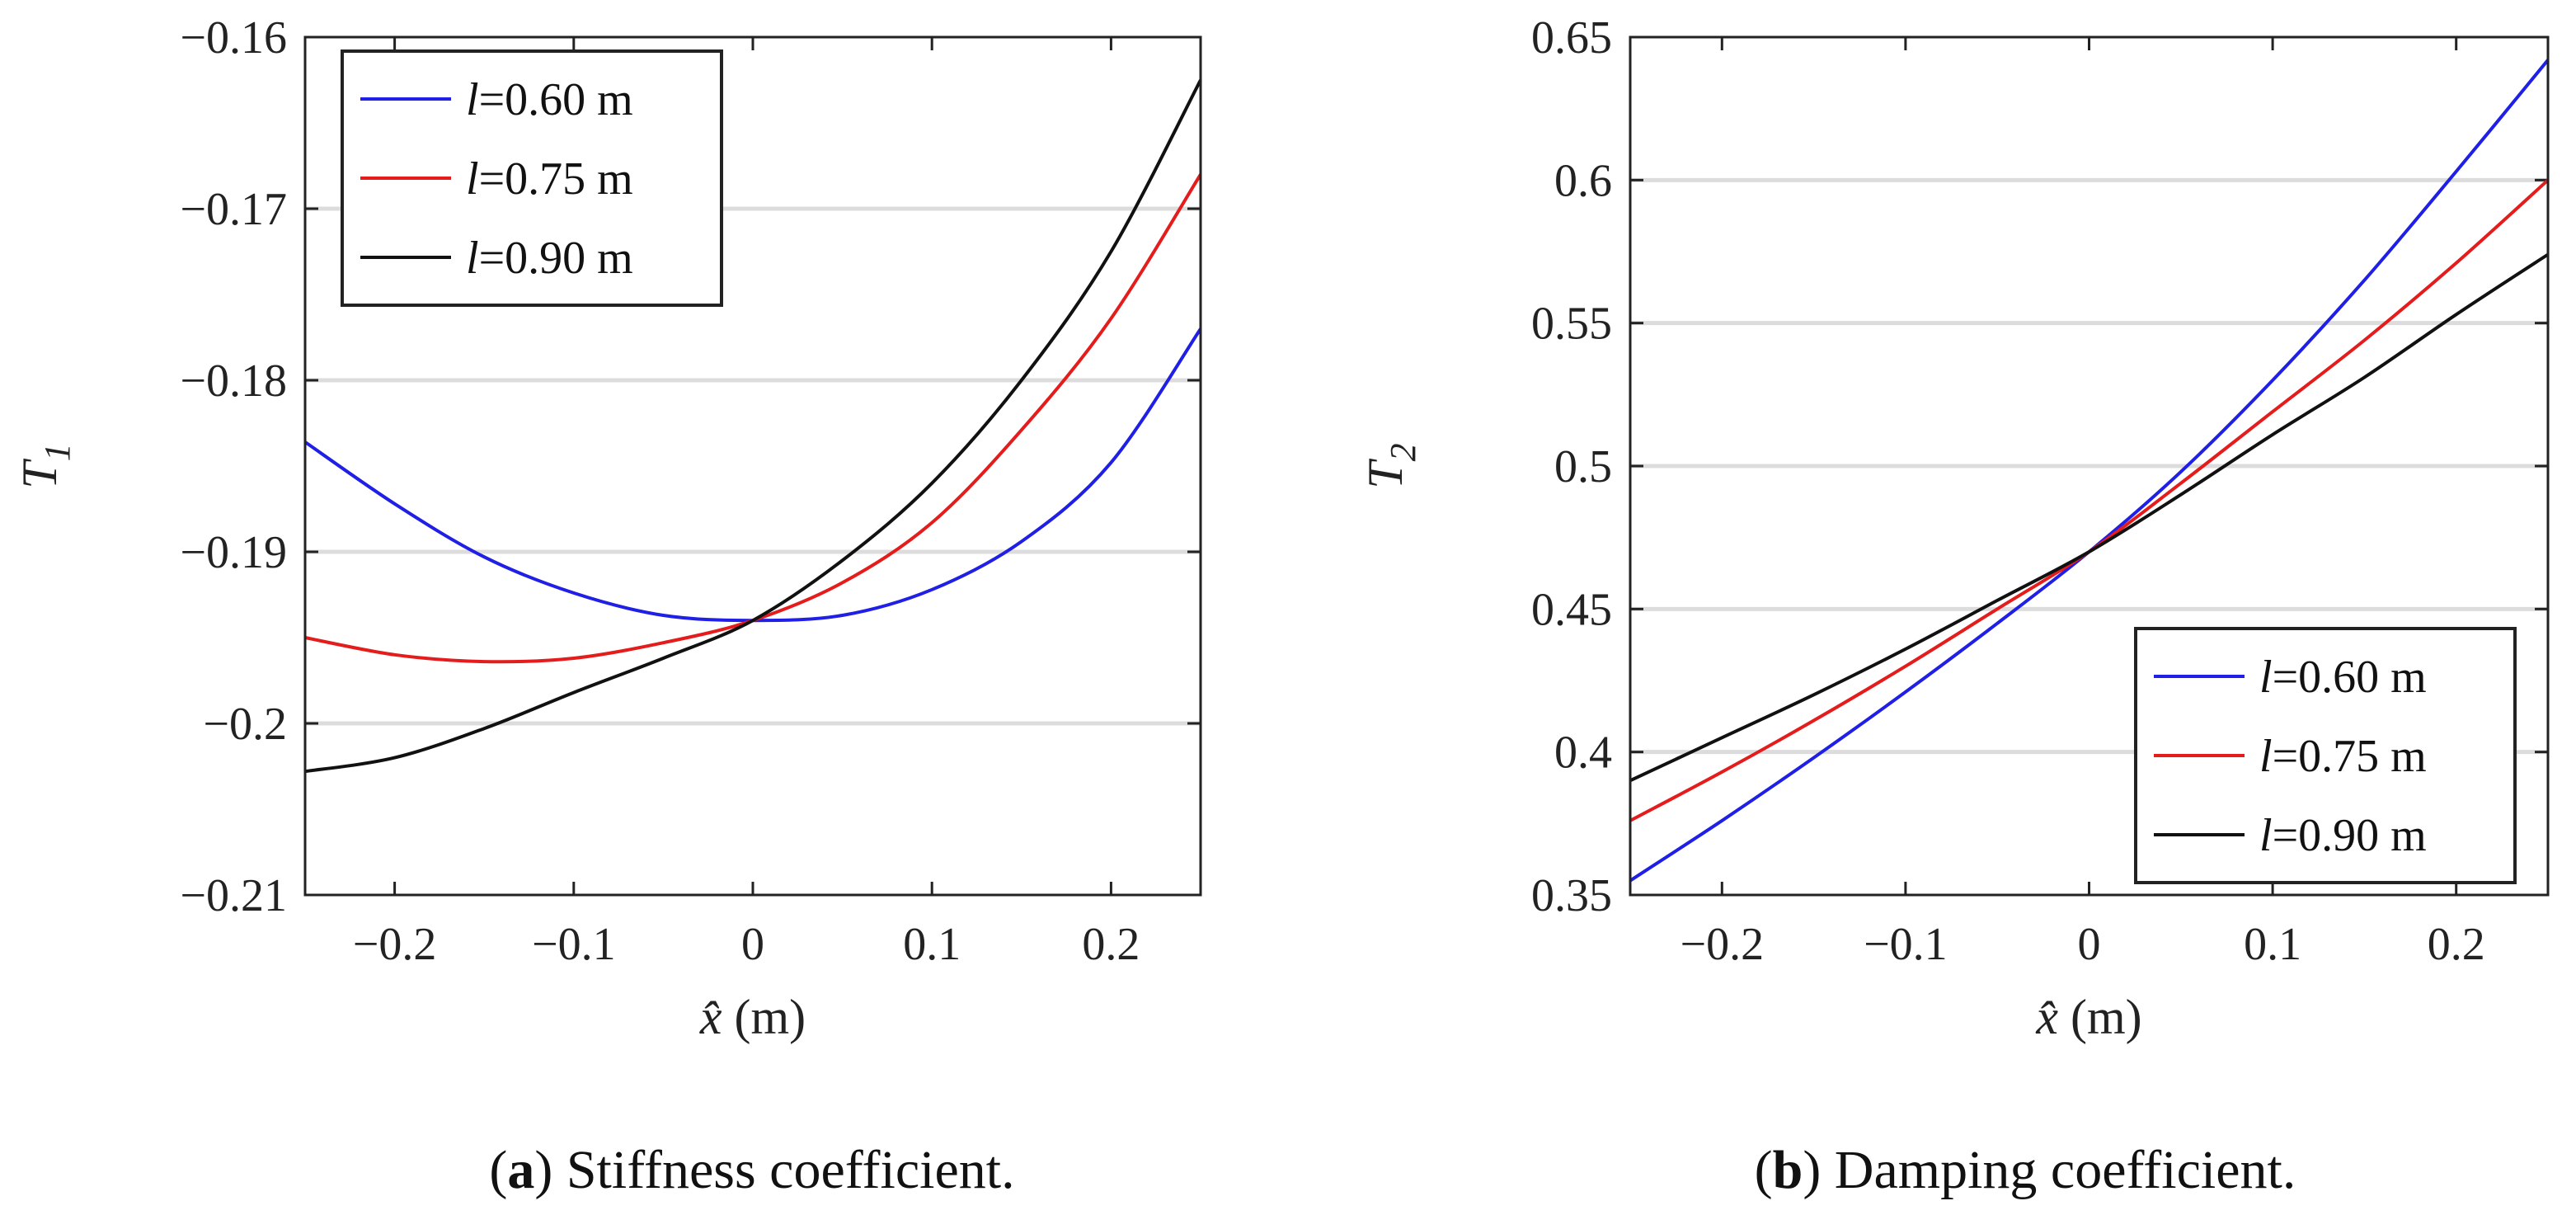 This screenshot has height=1215, width=2576. I want to click on caption-a: (a) Stiffness coefficient., so click(751, 1170).